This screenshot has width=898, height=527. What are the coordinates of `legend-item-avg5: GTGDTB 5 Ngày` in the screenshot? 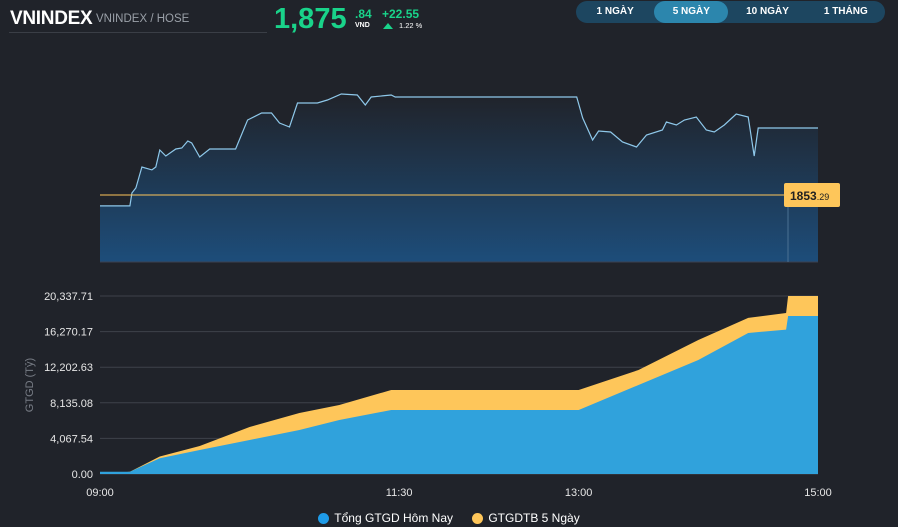 It's located at (526, 518).